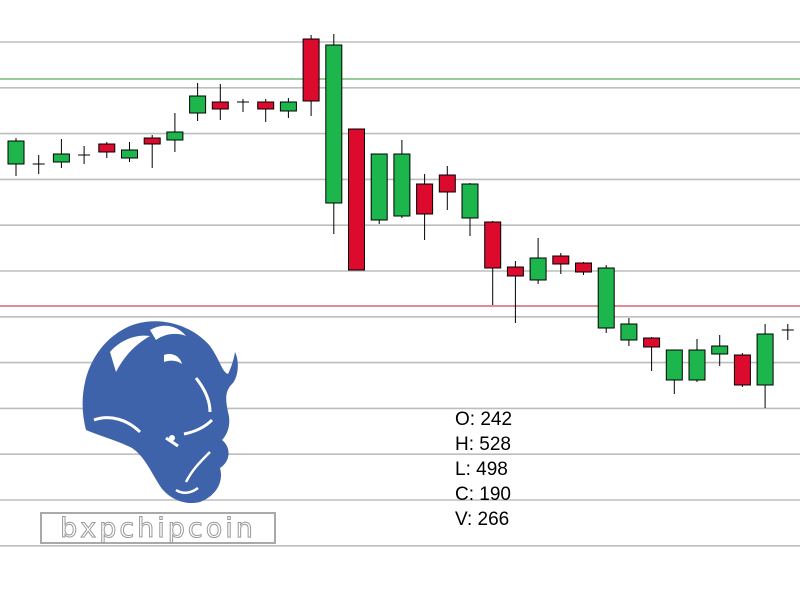  What do you see at coordinates (160, 412) in the screenshot?
I see `rhino-logo-icon` at bounding box center [160, 412].